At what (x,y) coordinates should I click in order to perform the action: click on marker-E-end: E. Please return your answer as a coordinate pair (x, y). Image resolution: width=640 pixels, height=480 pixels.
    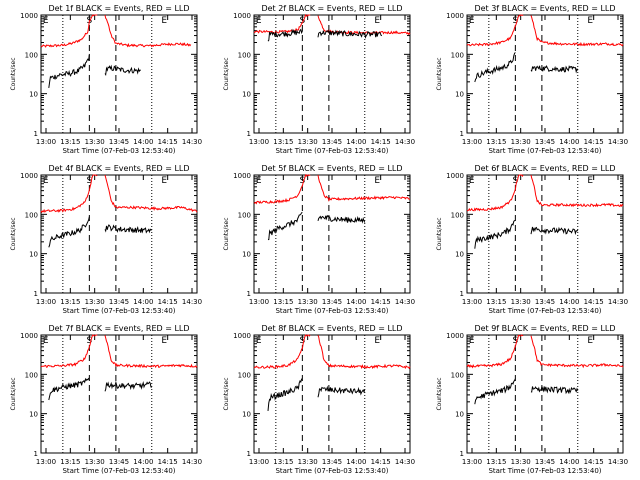
    Looking at the image, I should click on (377, 341).